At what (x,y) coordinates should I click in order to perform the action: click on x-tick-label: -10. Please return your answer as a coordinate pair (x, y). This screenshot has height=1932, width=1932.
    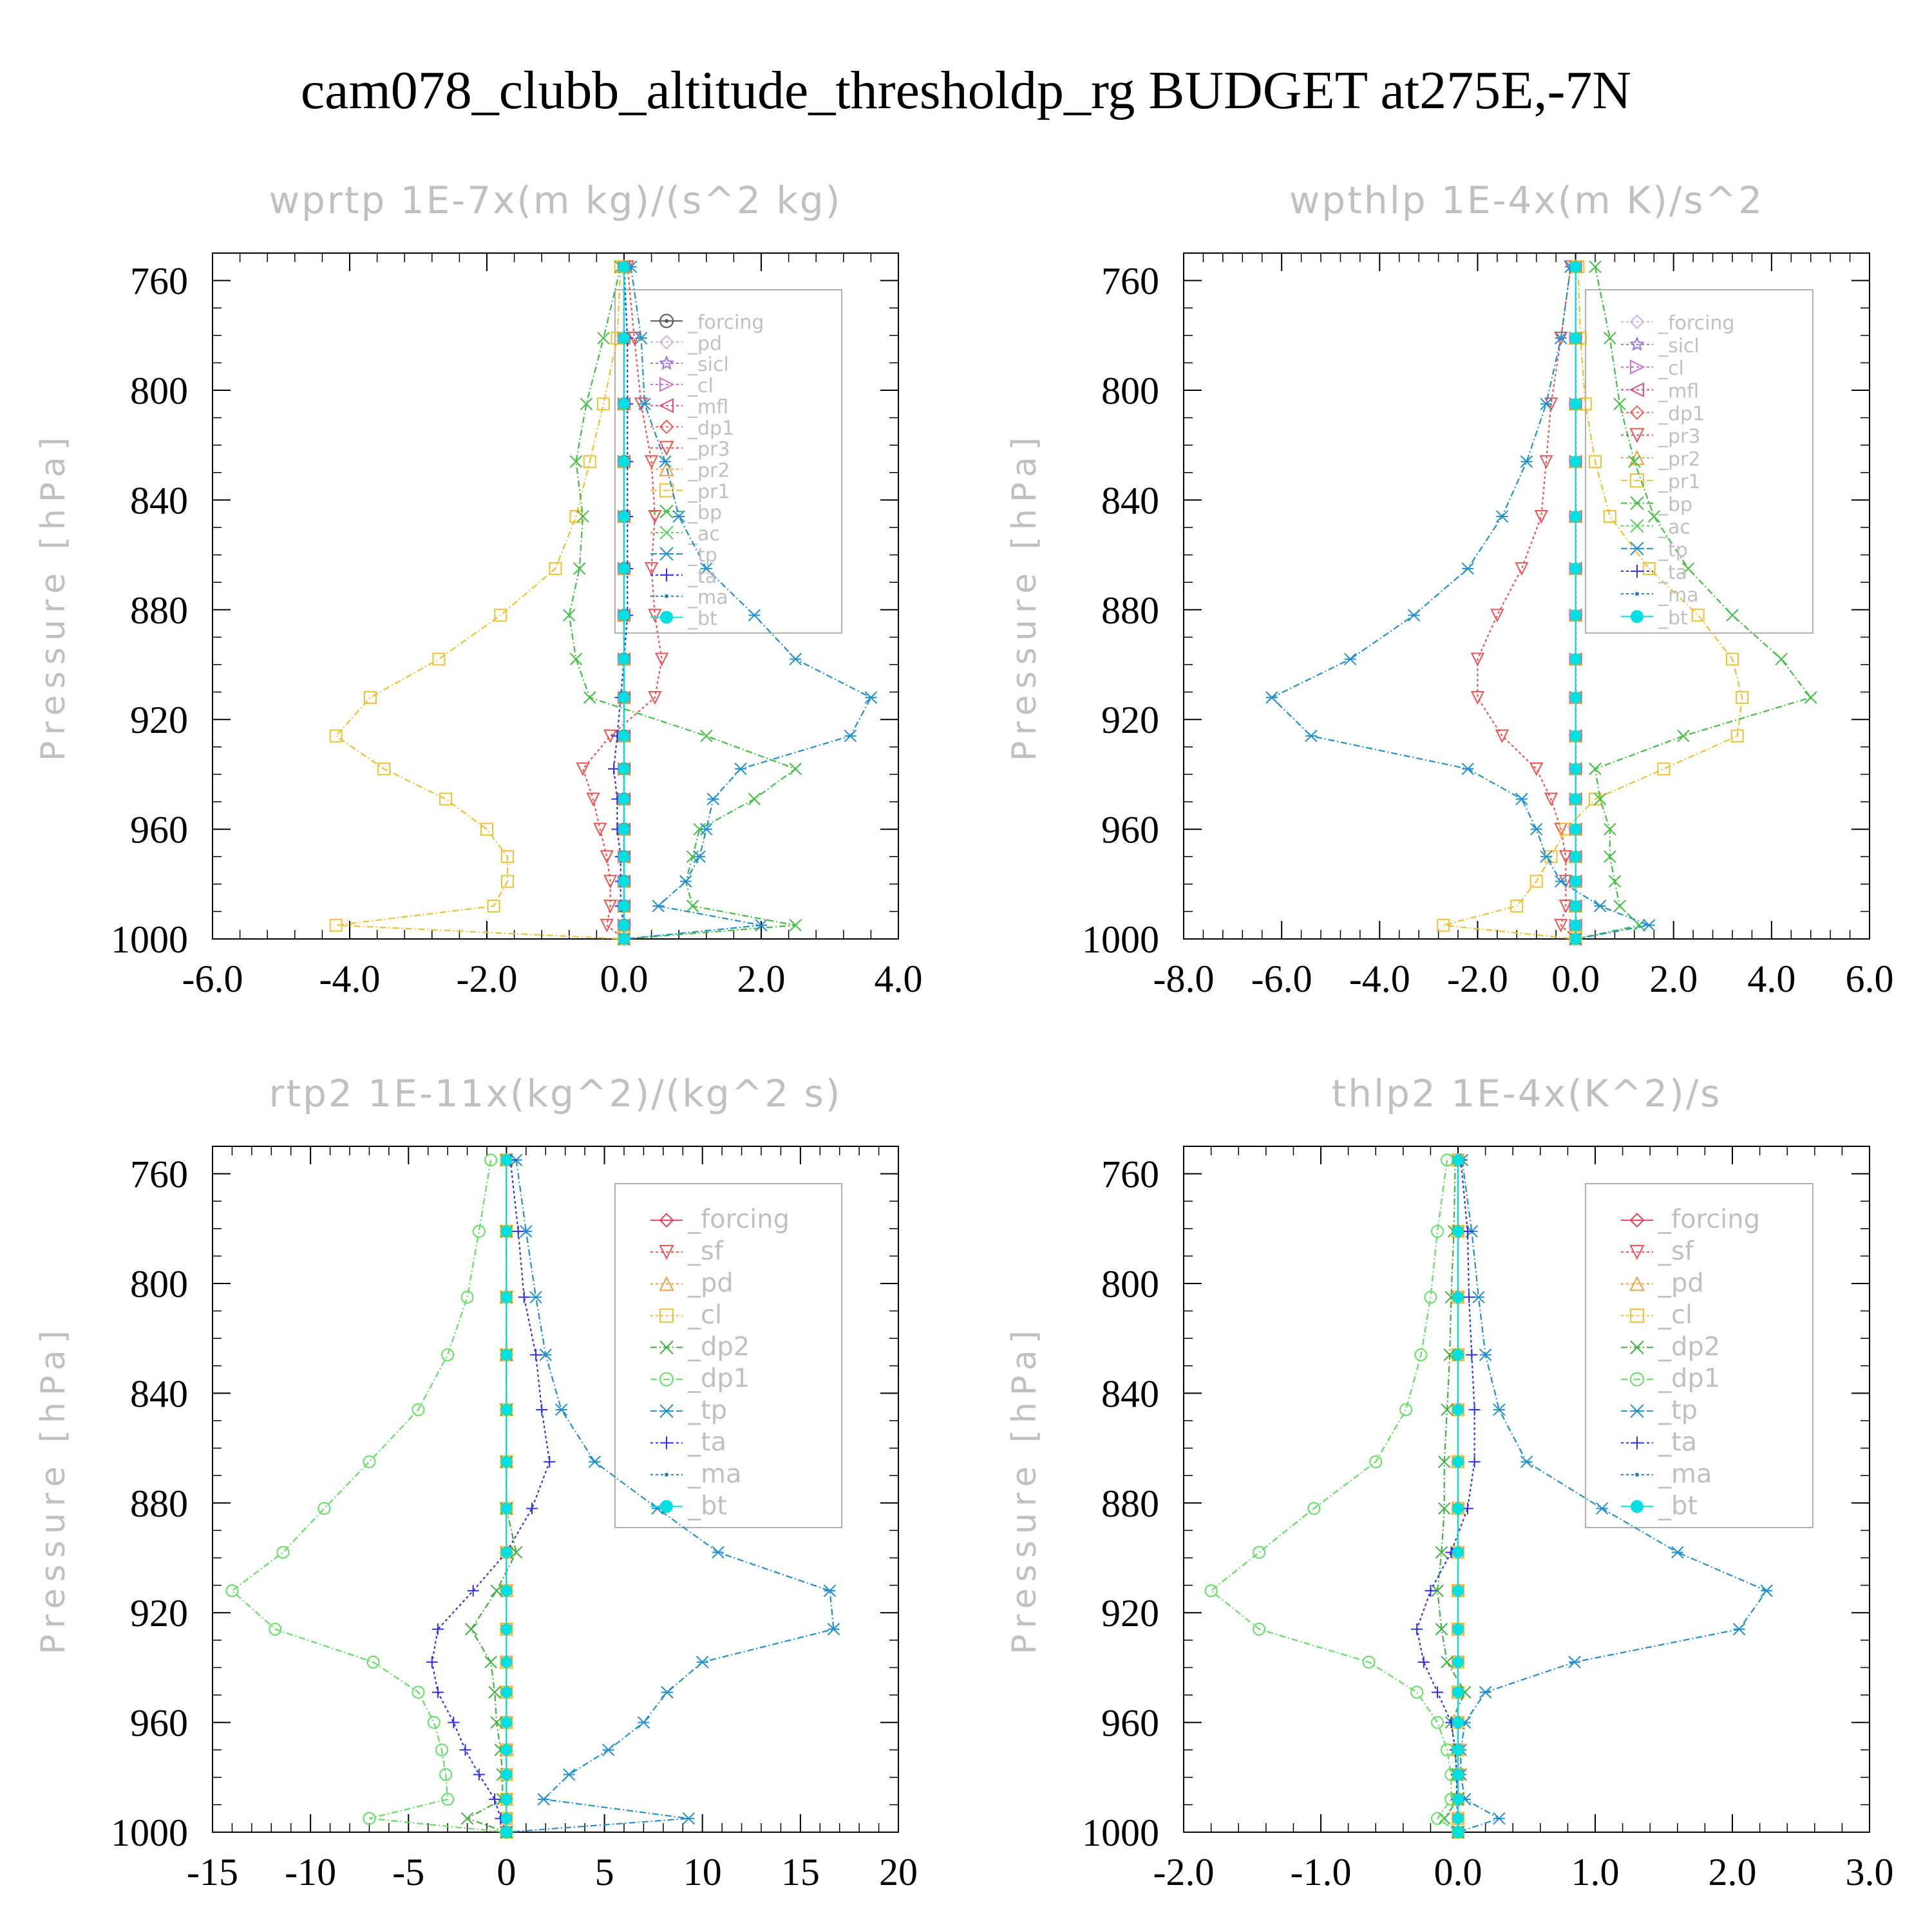
    Looking at the image, I should click on (310, 1872).